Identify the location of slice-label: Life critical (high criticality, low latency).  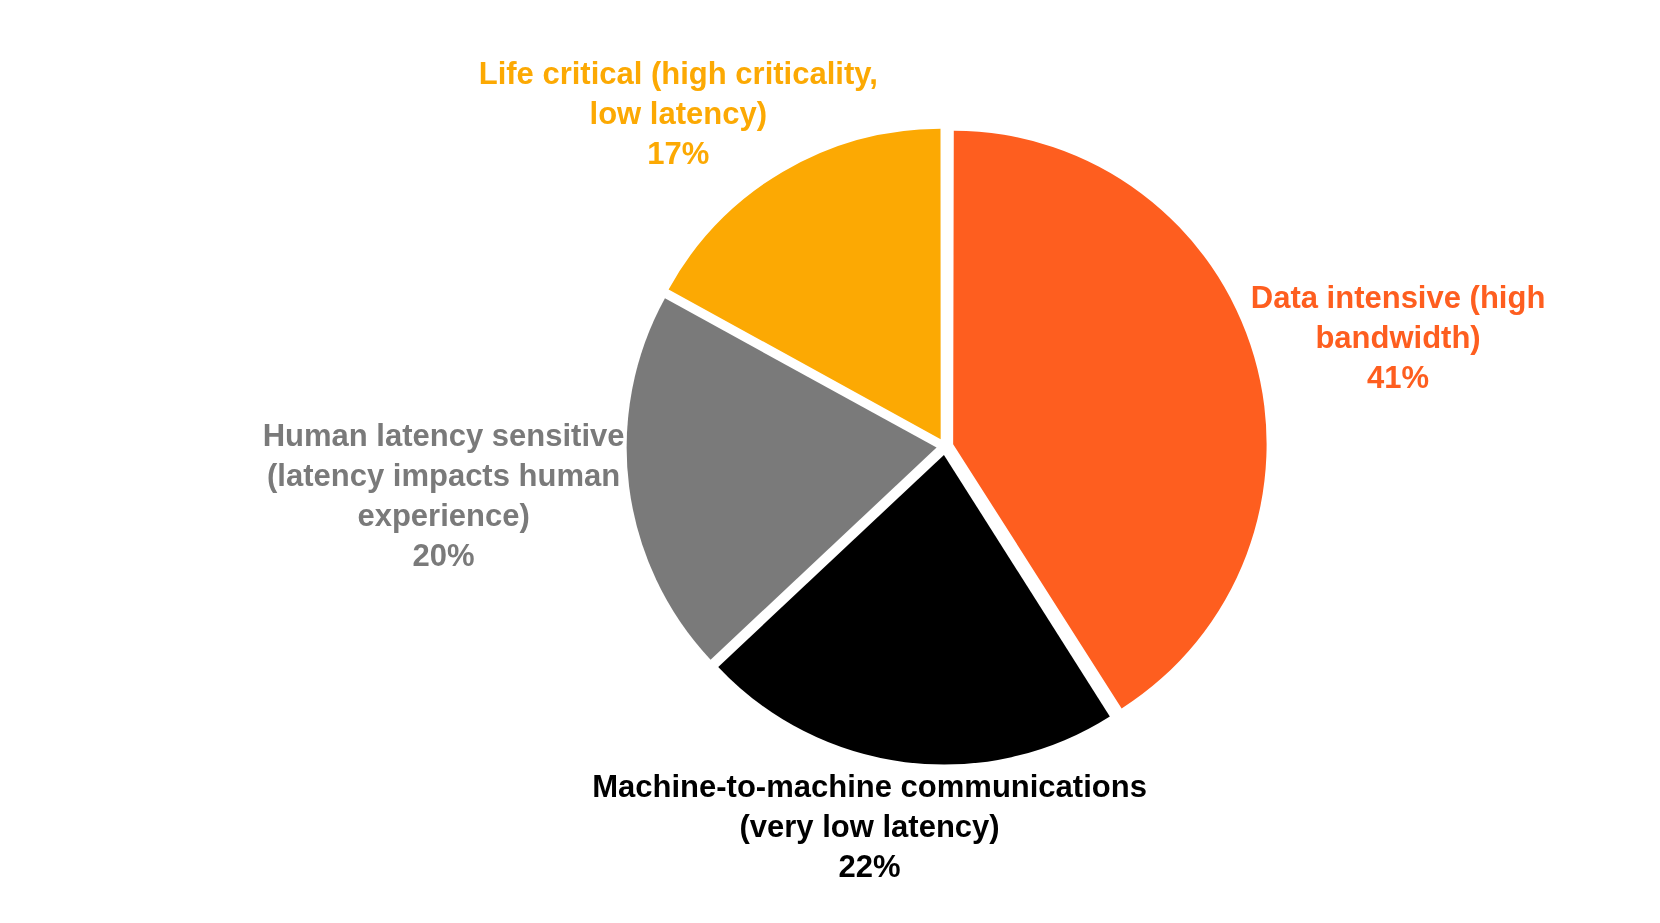
(678, 94).